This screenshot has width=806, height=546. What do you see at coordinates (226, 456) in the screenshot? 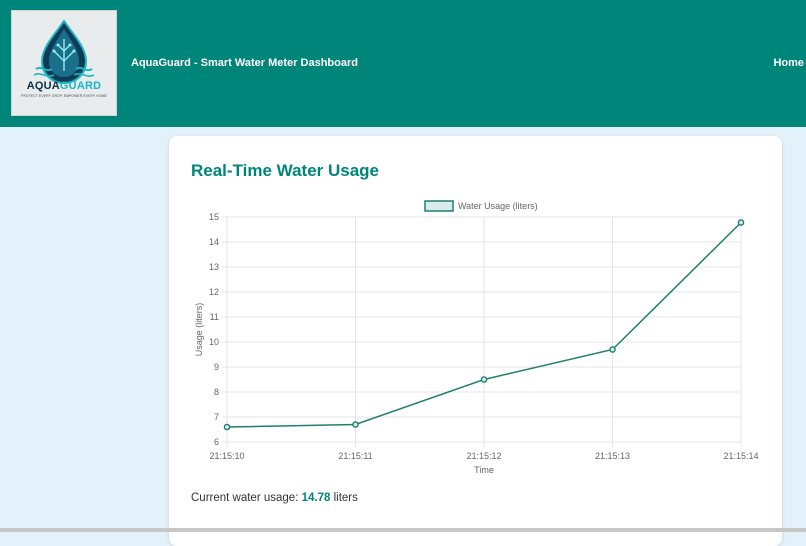
I see `x-tick-label: 21:15:10` at bounding box center [226, 456].